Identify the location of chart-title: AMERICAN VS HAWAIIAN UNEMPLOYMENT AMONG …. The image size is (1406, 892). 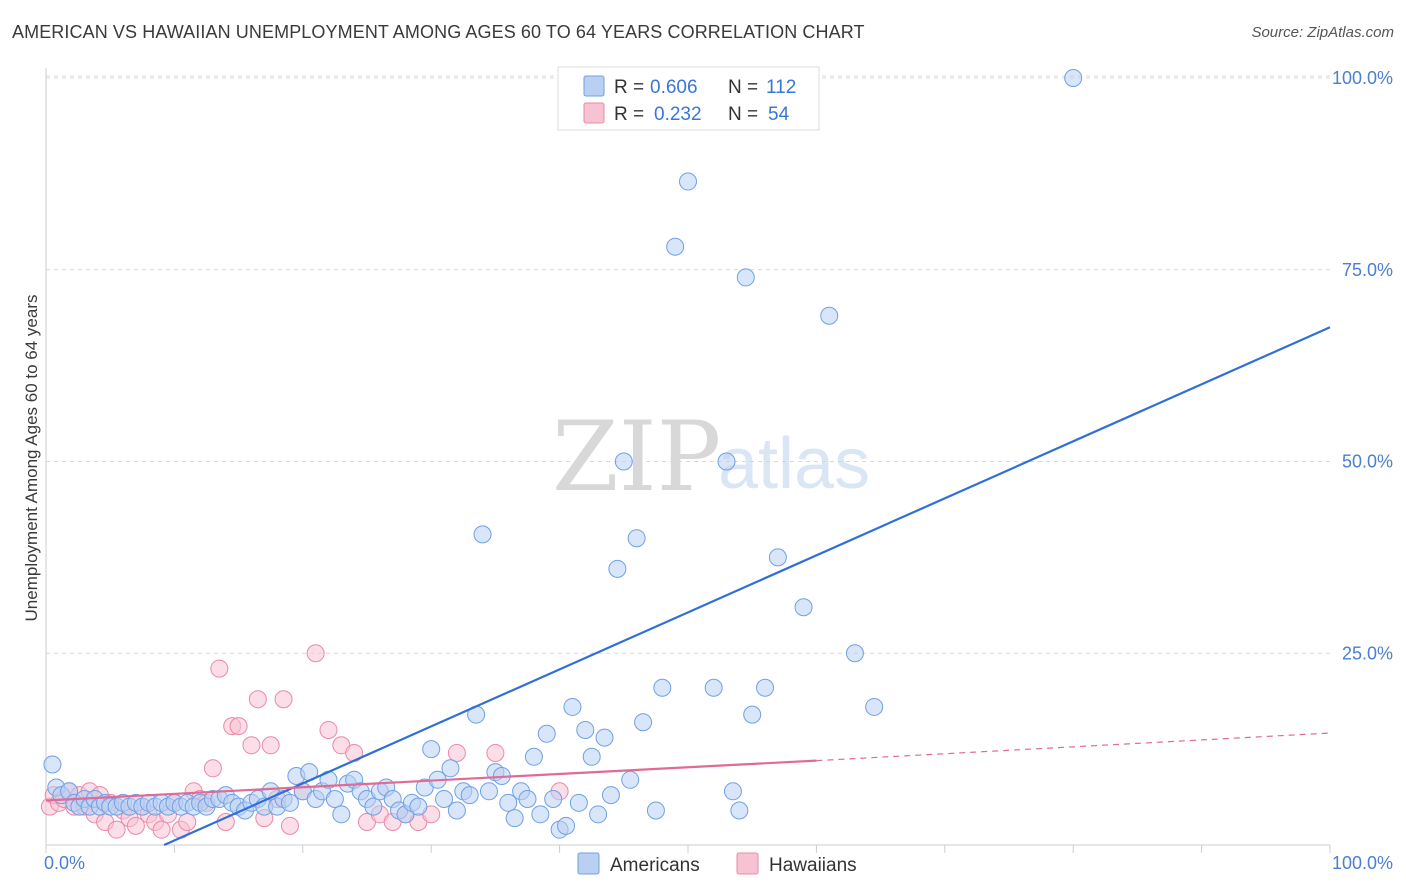
(438, 32).